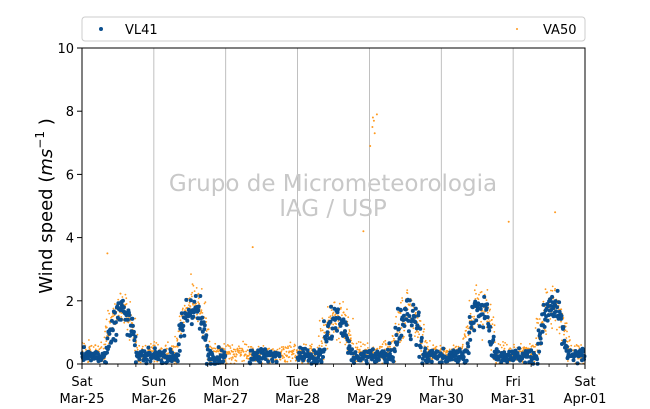 The width and height of the screenshot is (650, 409). Describe the element at coordinates (296, 382) in the screenshot. I see `x-tick-label-day: Tue` at that location.